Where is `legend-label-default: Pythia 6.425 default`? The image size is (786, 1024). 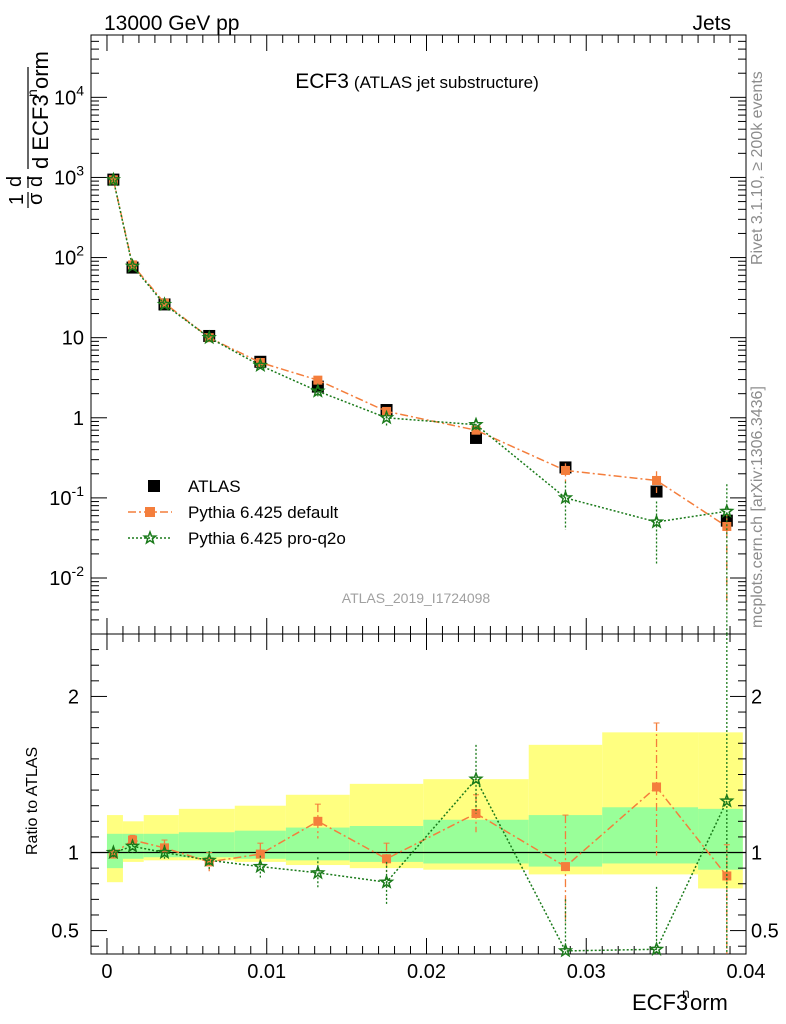
legend-label-default: Pythia 6.425 default is located at coordinates (263, 512).